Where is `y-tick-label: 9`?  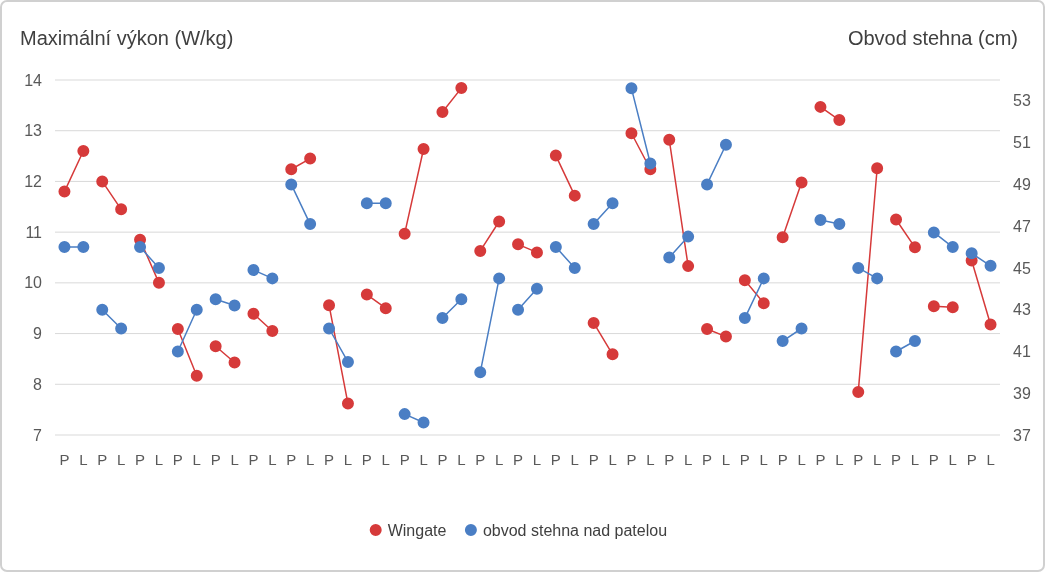
y-tick-label: 9 is located at coordinates (38, 334).